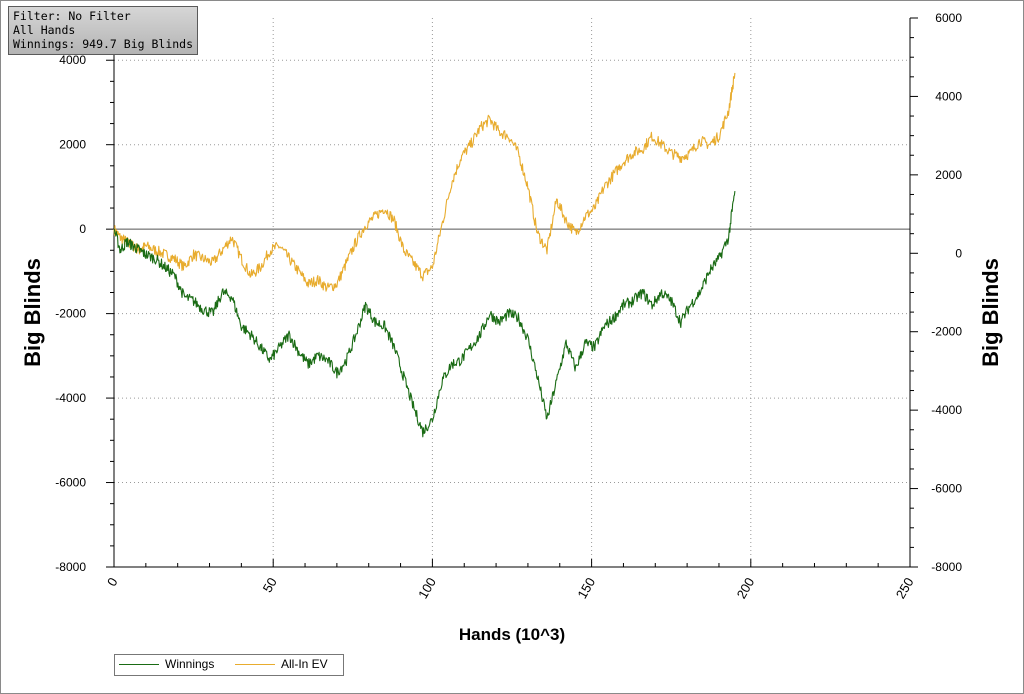 The height and width of the screenshot is (694, 1024). I want to click on y-axis-title-left: Big Blinds, so click(32, 312).